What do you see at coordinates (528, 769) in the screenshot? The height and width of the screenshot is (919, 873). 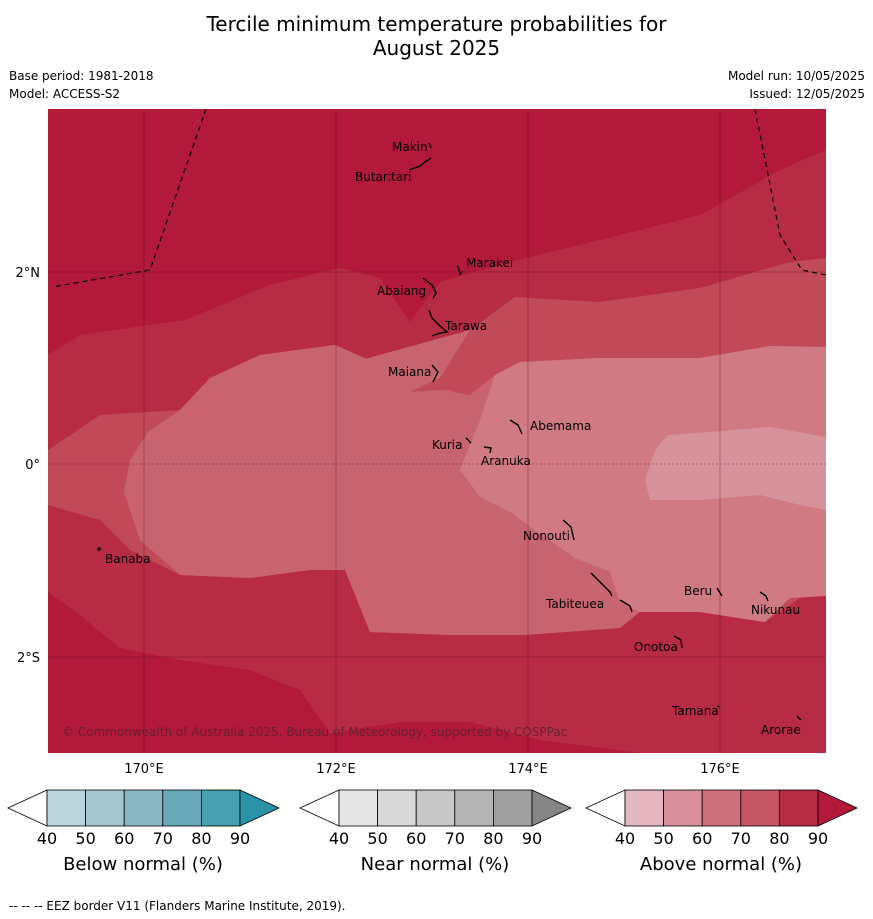 I see `lon-label: 174°E` at bounding box center [528, 769].